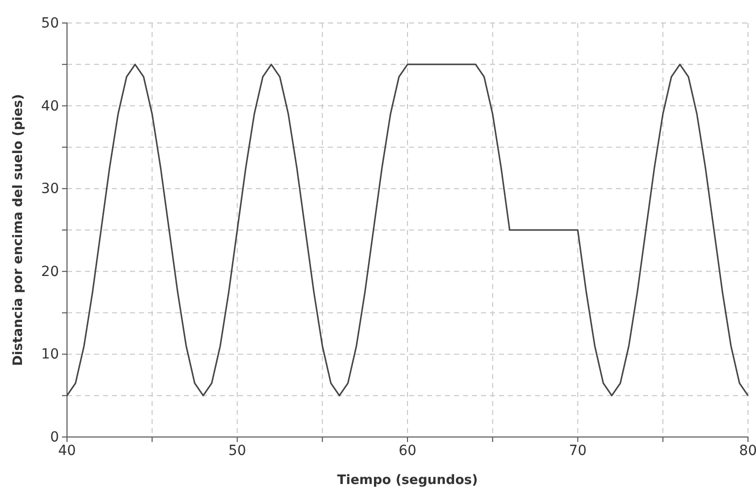 Image resolution: width=756 pixels, height=489 pixels. What do you see at coordinates (50, 272) in the screenshot?
I see `y-tick-label: 20` at bounding box center [50, 272].